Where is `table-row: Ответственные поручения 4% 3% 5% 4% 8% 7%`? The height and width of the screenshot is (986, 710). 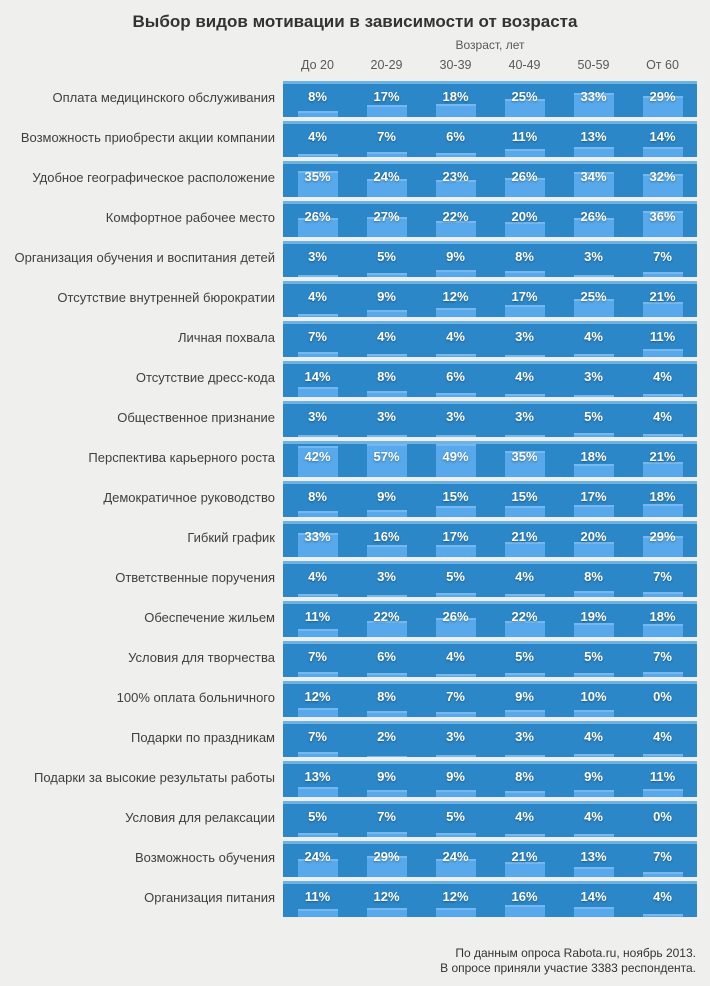
table-row: Ответственные поручения 4% 3% 5% 4% 8% 7% is located at coordinates (355, 577).